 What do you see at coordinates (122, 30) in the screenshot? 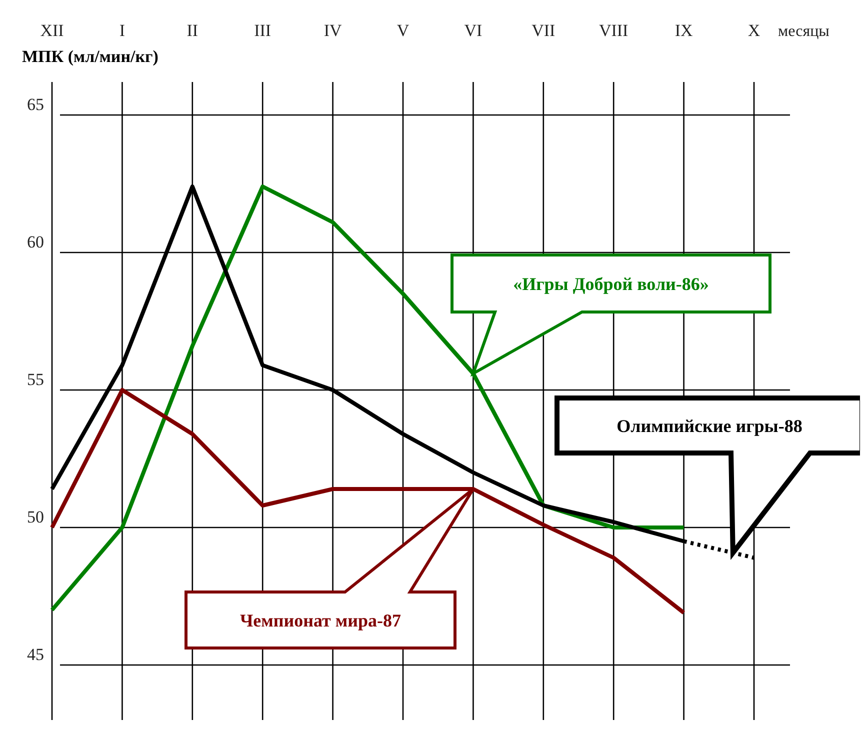
I see `x-tick-label: I` at bounding box center [122, 30].